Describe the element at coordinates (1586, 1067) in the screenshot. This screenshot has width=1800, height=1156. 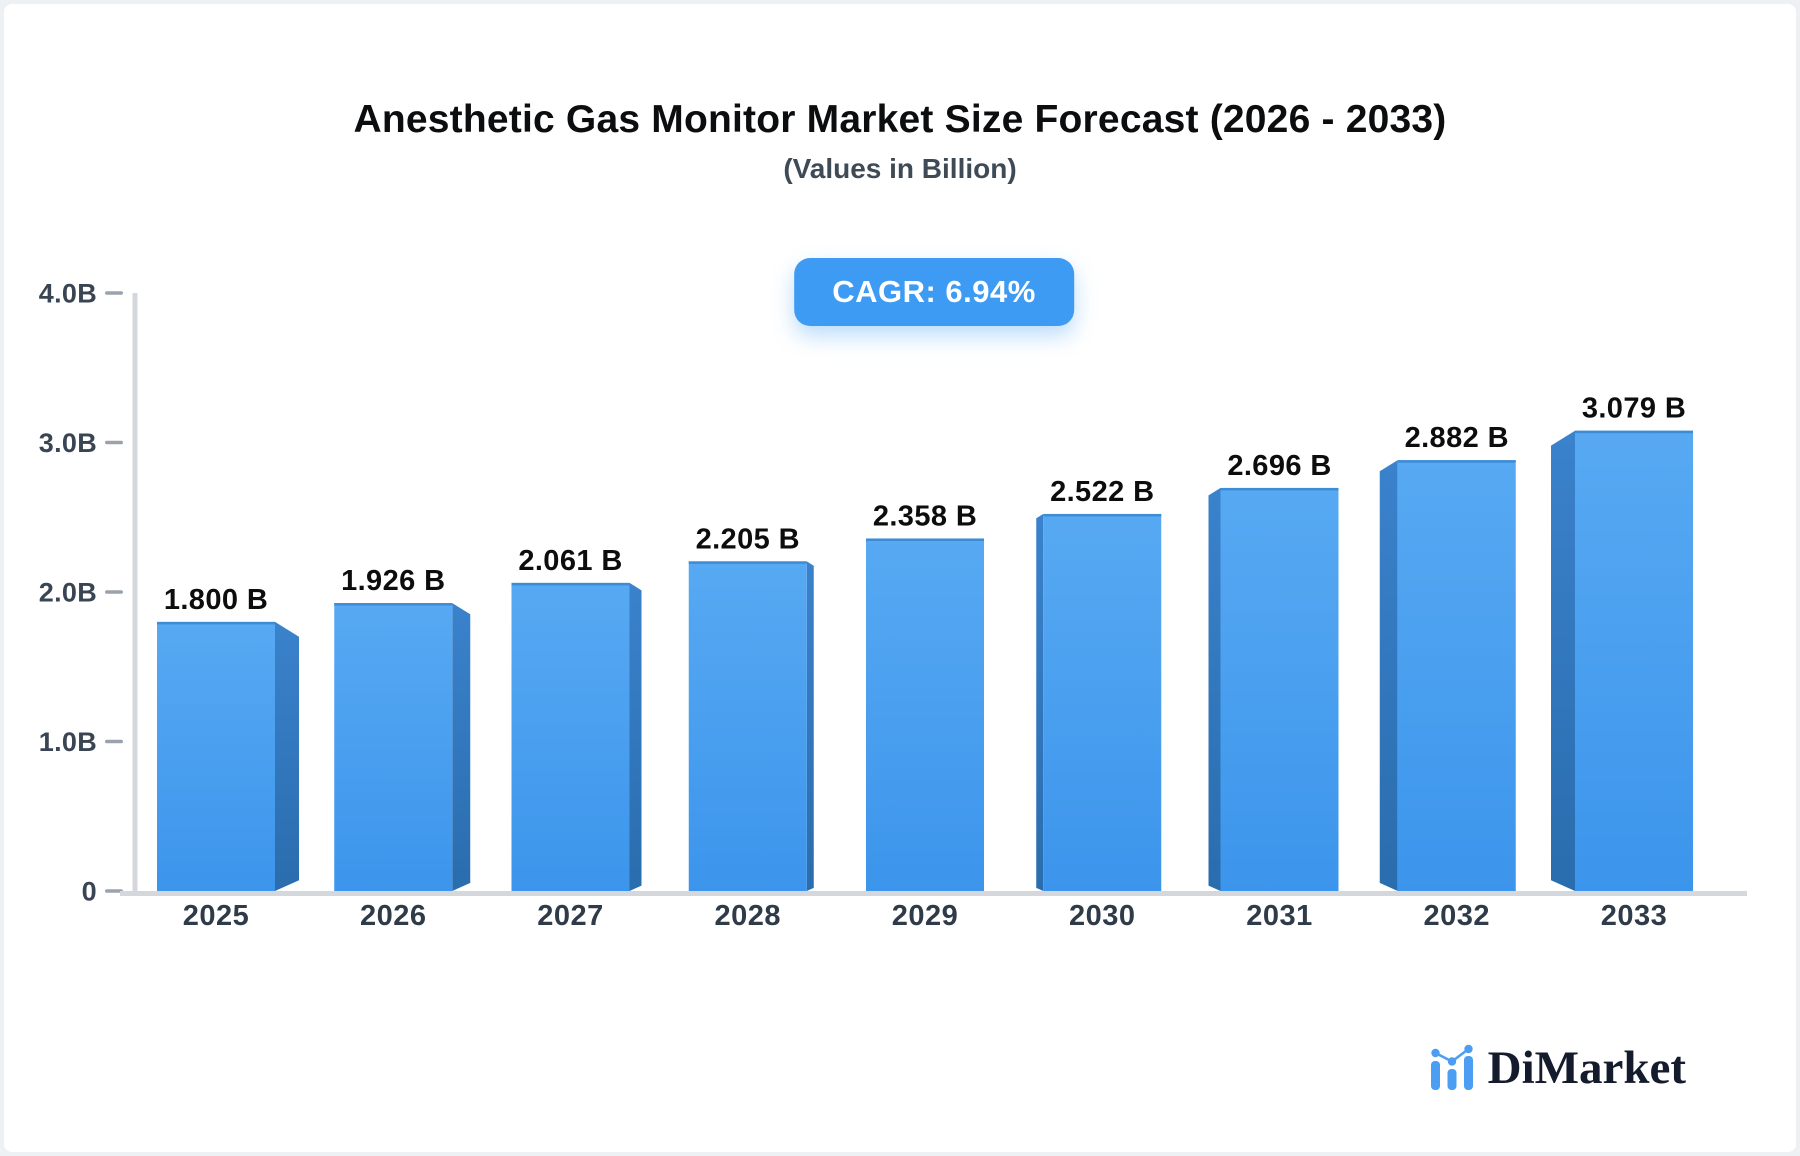
I see `dimarket-logo-text: DiMarket` at that location.